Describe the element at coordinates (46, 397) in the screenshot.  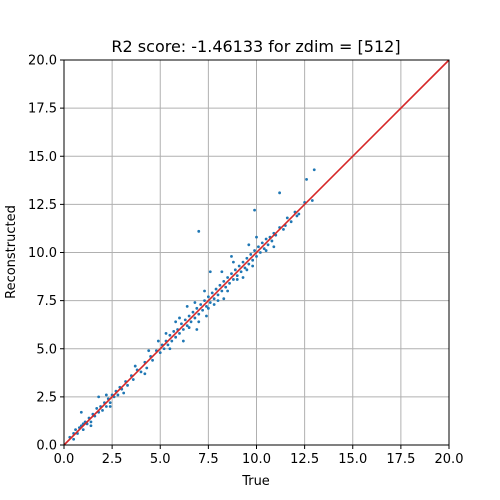
I see `y-tick-label: 2.5` at that location.